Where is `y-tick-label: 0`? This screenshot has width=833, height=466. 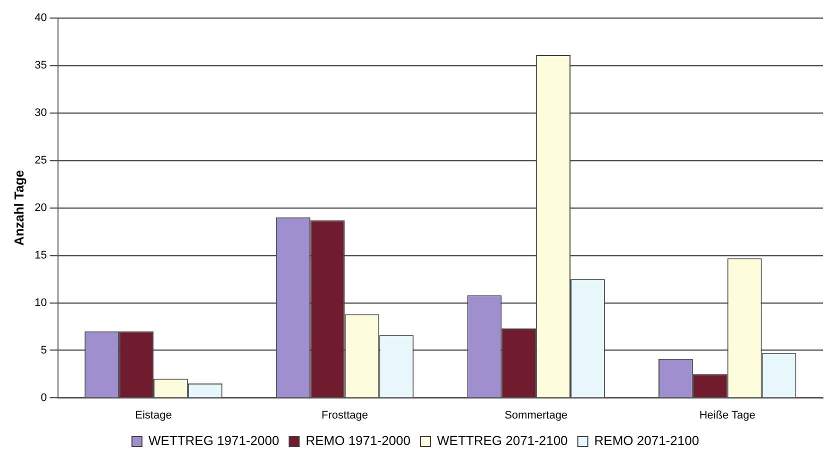 y-tick-label: 0 is located at coordinates (43, 398).